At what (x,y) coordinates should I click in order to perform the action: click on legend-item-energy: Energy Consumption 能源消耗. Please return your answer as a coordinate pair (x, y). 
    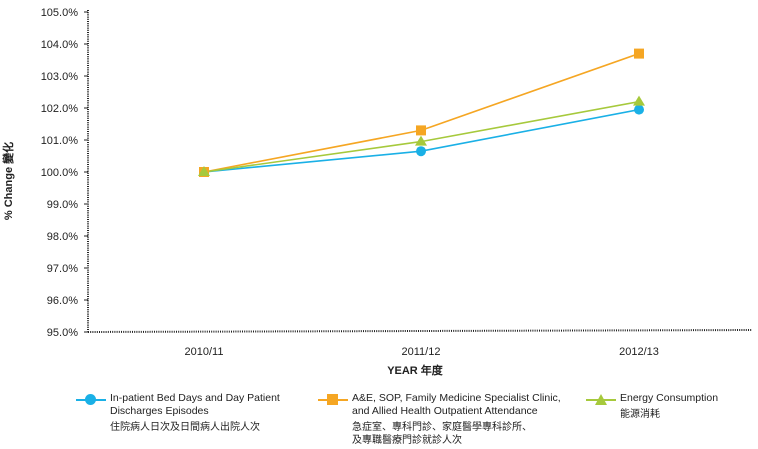
    Looking at the image, I should click on (652, 406).